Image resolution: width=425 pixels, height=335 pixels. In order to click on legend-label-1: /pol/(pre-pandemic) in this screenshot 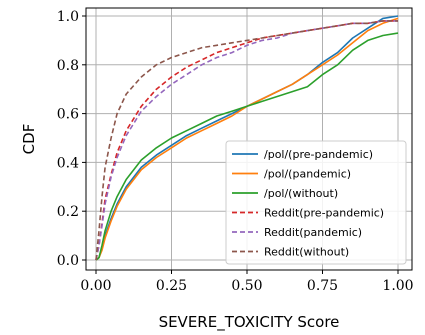, I will do `click(318, 154)`.